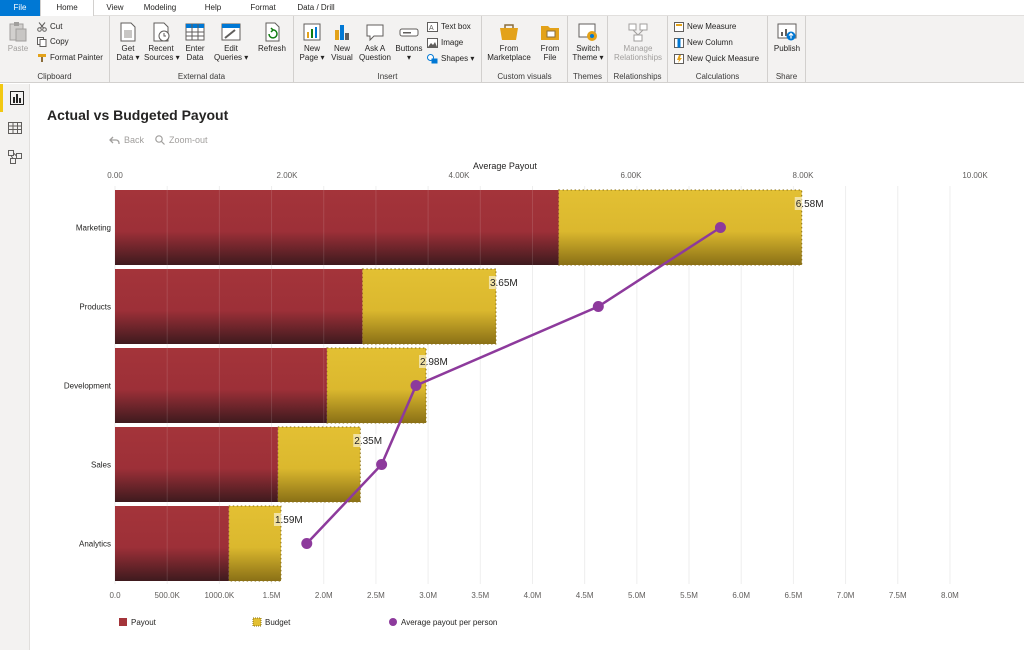  Describe the element at coordinates (458, 58) in the screenshot. I see `shapes-label: Shapes ▾` at that location.